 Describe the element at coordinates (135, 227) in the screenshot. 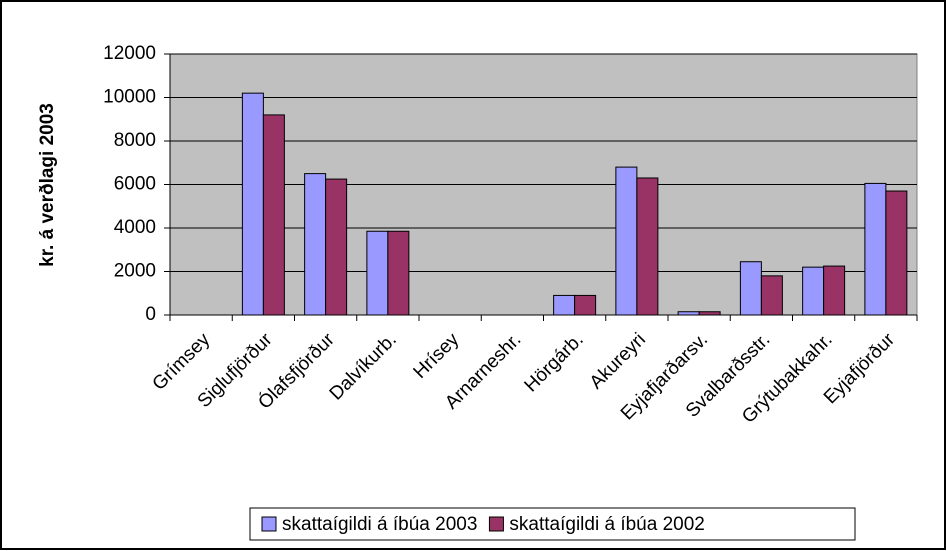

I see `y-tick-label: 4000` at that location.